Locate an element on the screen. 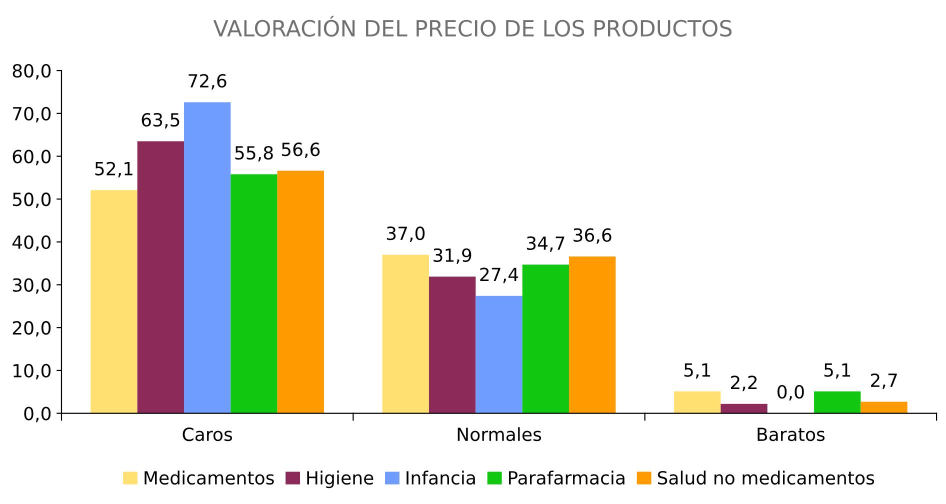  y-tick-label: 20,0 is located at coordinates (31, 329).